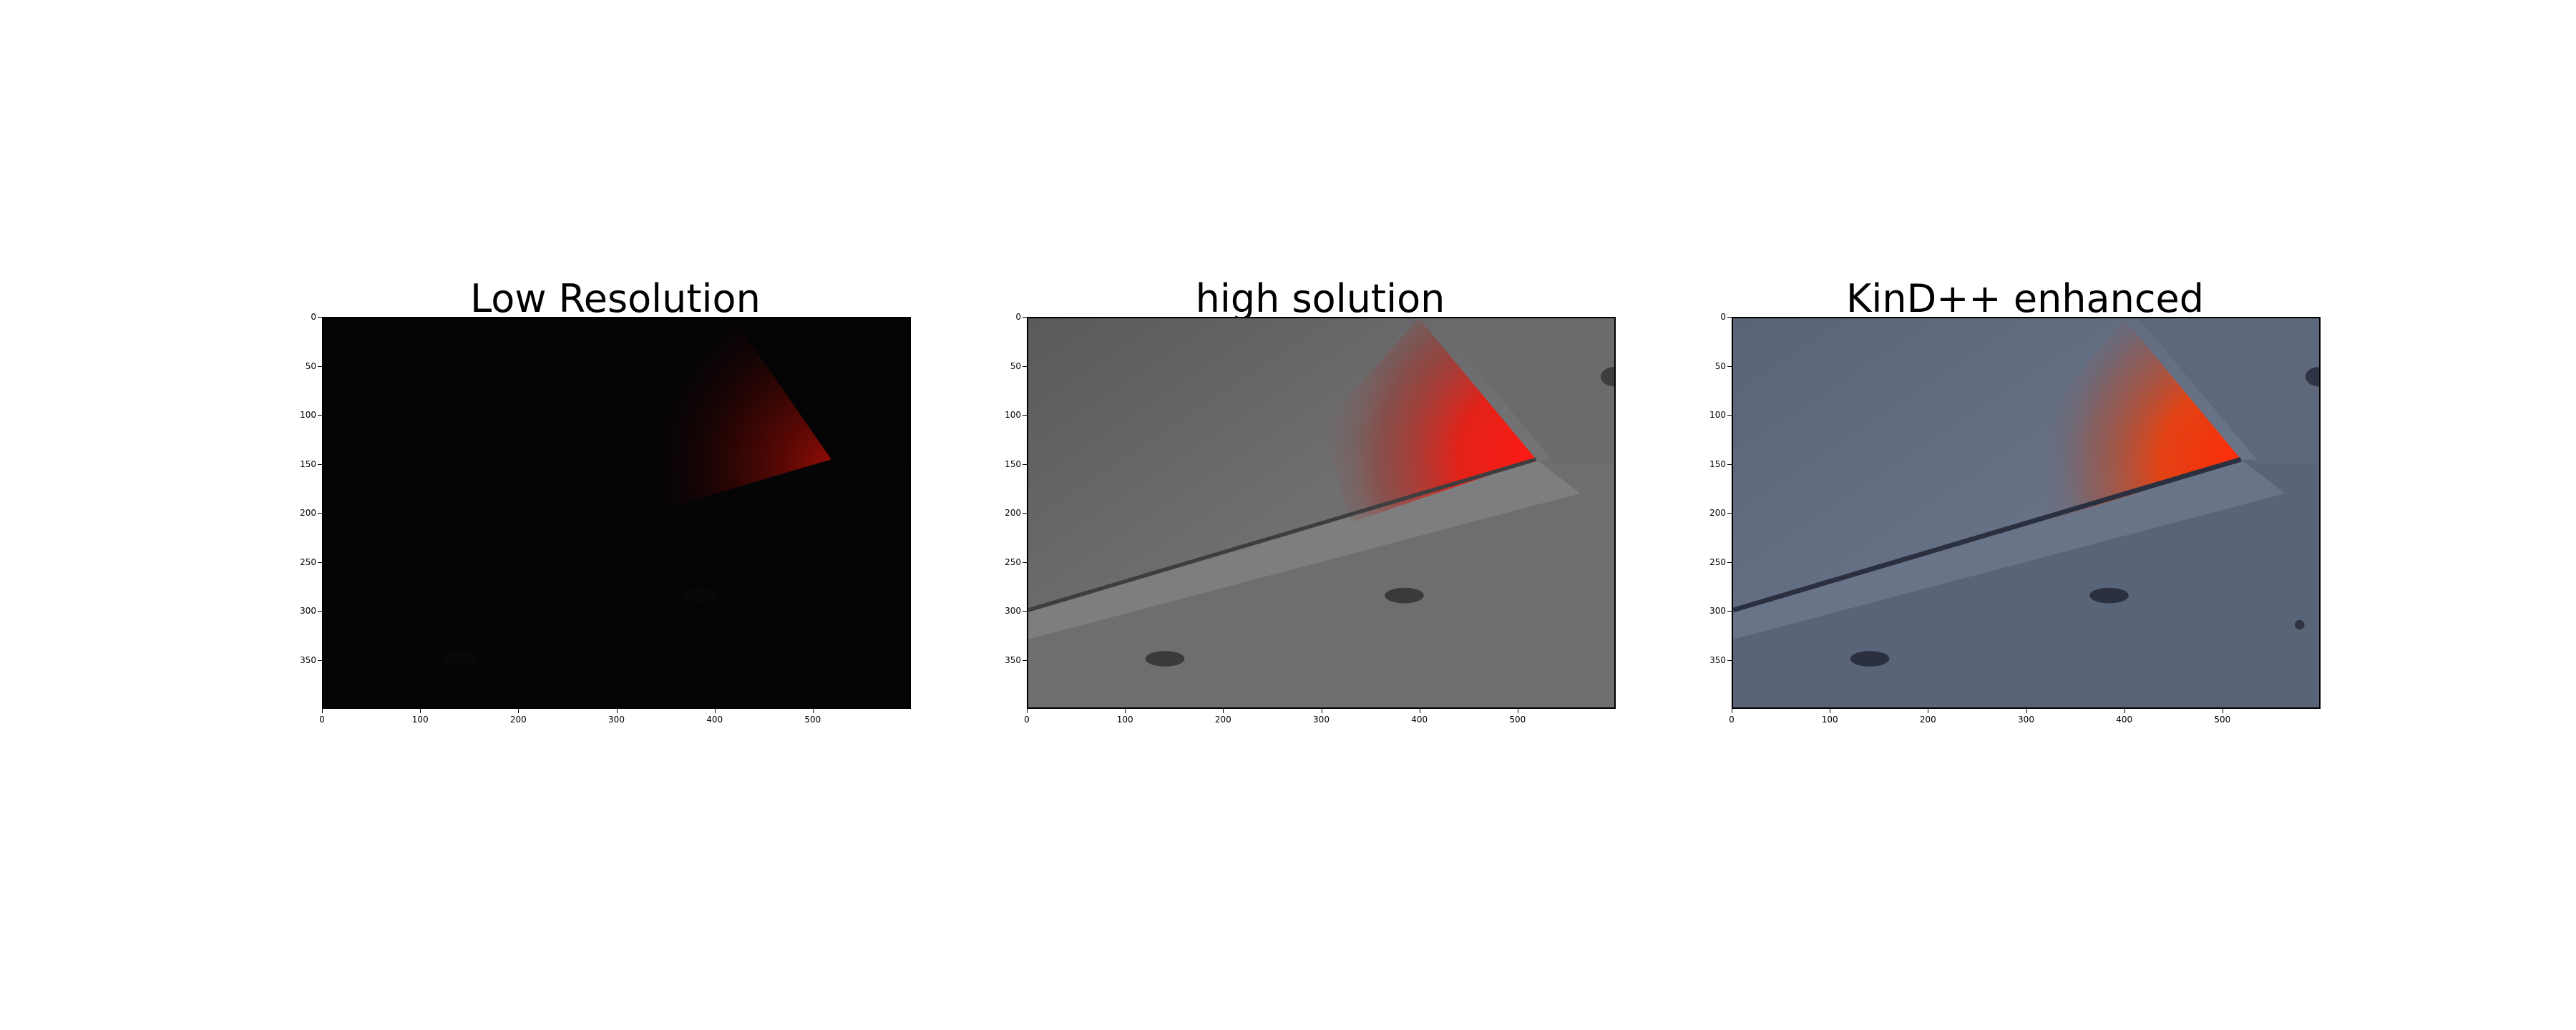 The width and height of the screenshot is (2576, 1030). Describe the element at coordinates (1320, 298) in the screenshot. I see `panel-2-title: high solution` at that location.